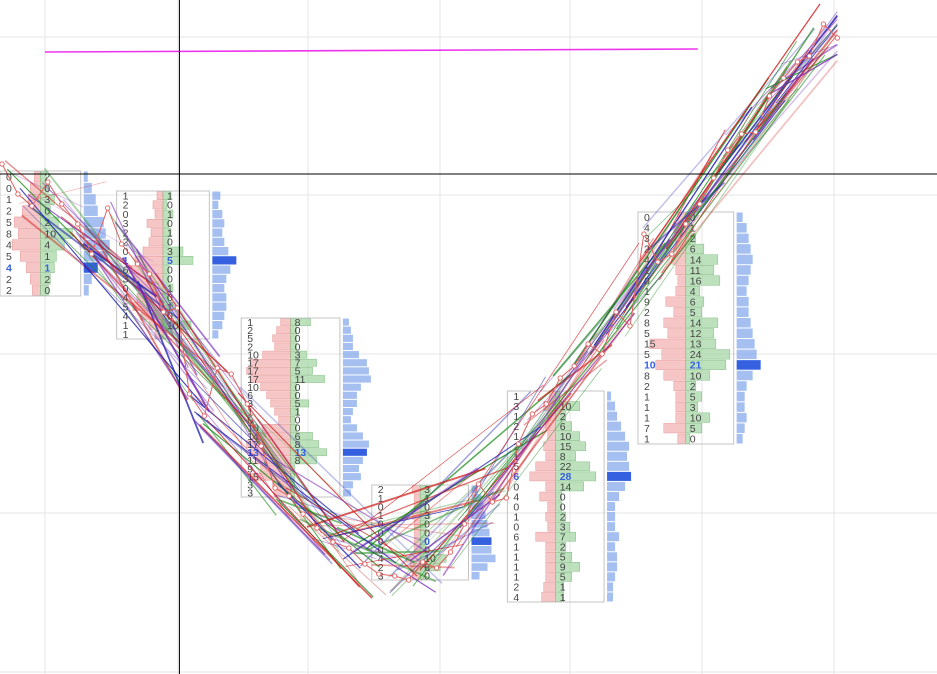  I want to click on buy-count-label: 12, so click(696, 334).